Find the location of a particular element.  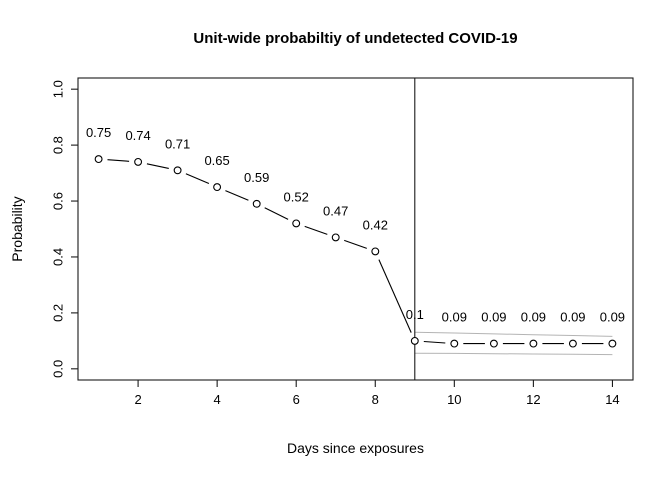

data-point-label: 0.71 is located at coordinates (177, 143).